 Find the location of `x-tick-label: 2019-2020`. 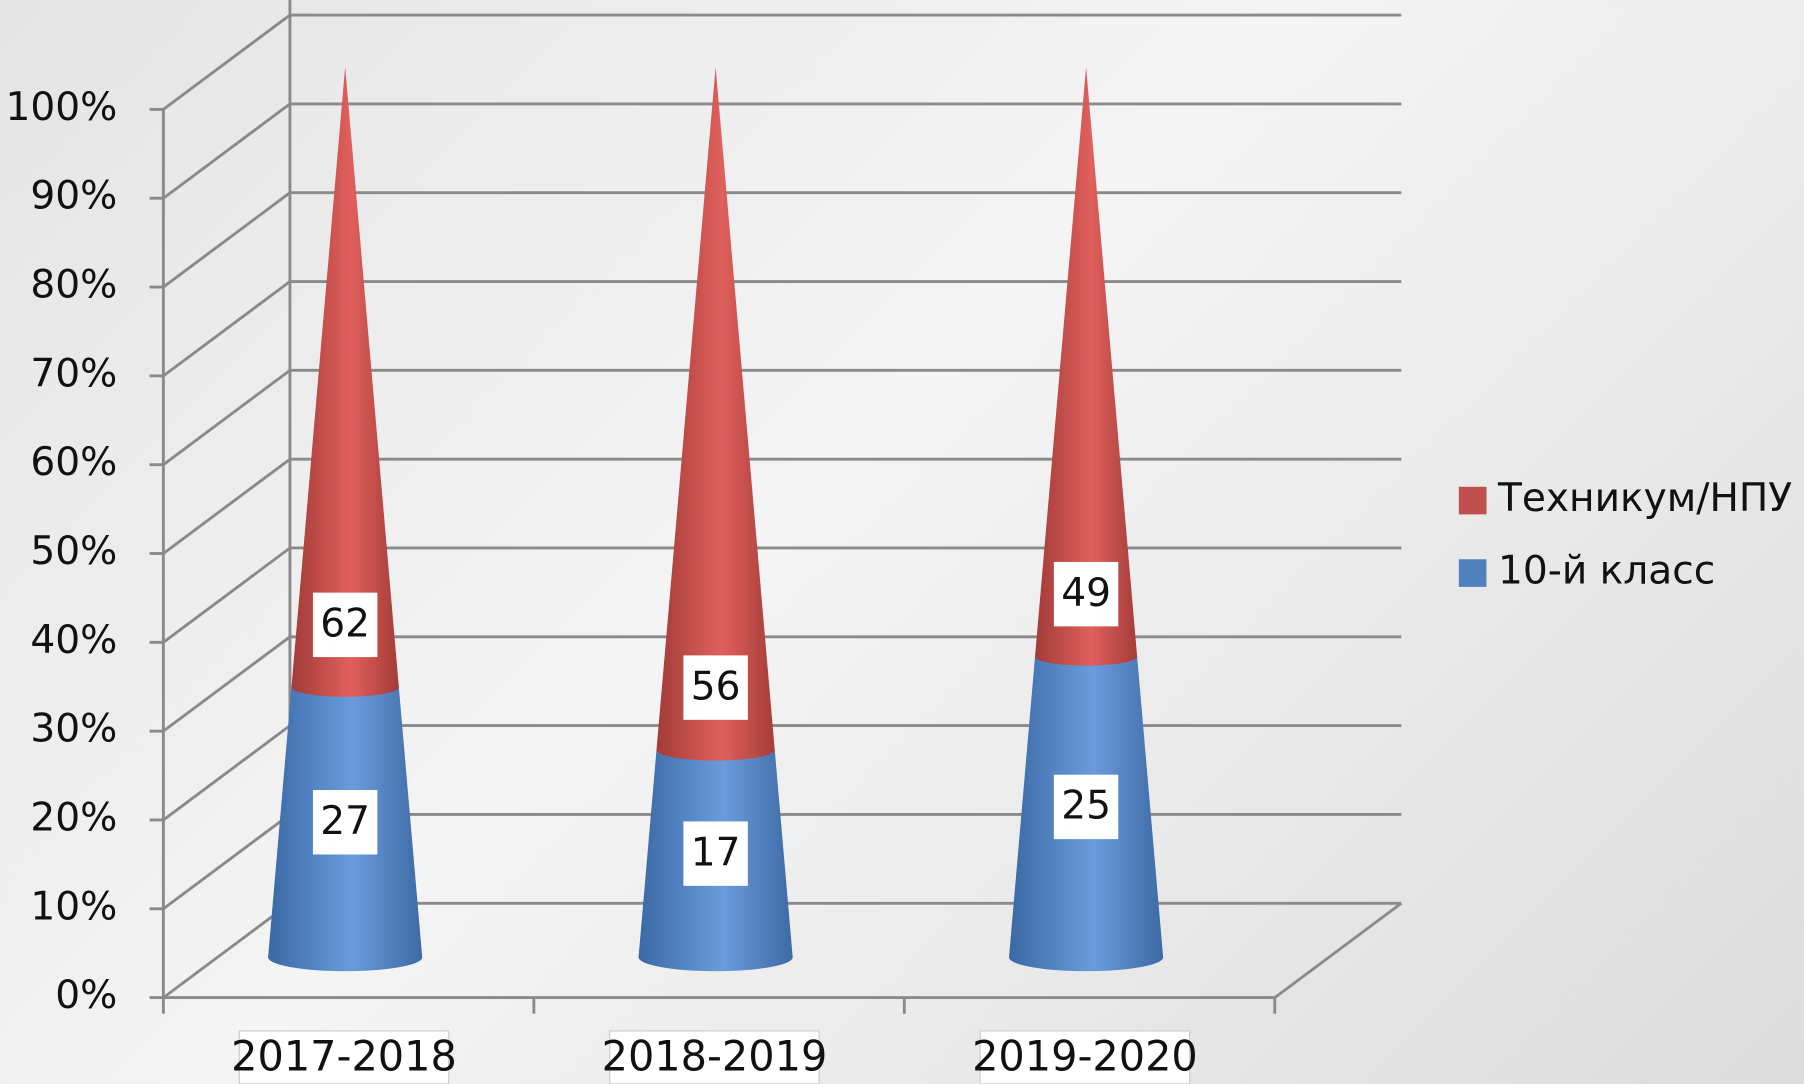

x-tick-label: 2019-2020 is located at coordinates (1085, 1057).